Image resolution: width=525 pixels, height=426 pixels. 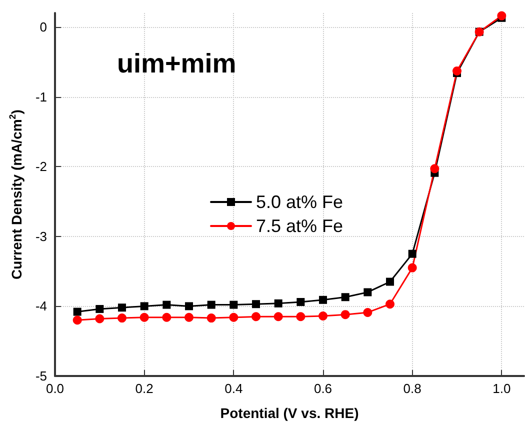 I want to click on x-tick-label: 0.6, so click(x=323, y=388).